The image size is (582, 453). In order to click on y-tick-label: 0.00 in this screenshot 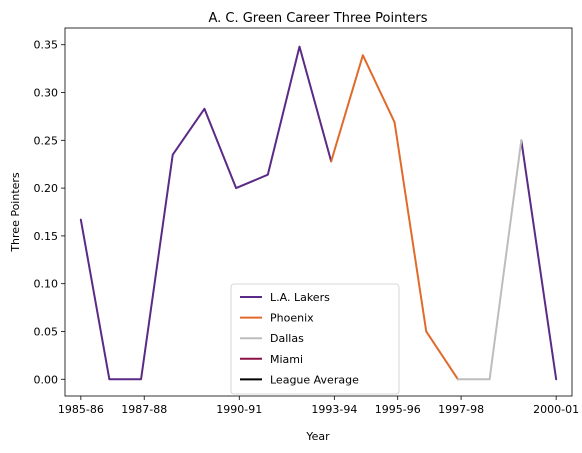, I will do `click(46, 379)`.